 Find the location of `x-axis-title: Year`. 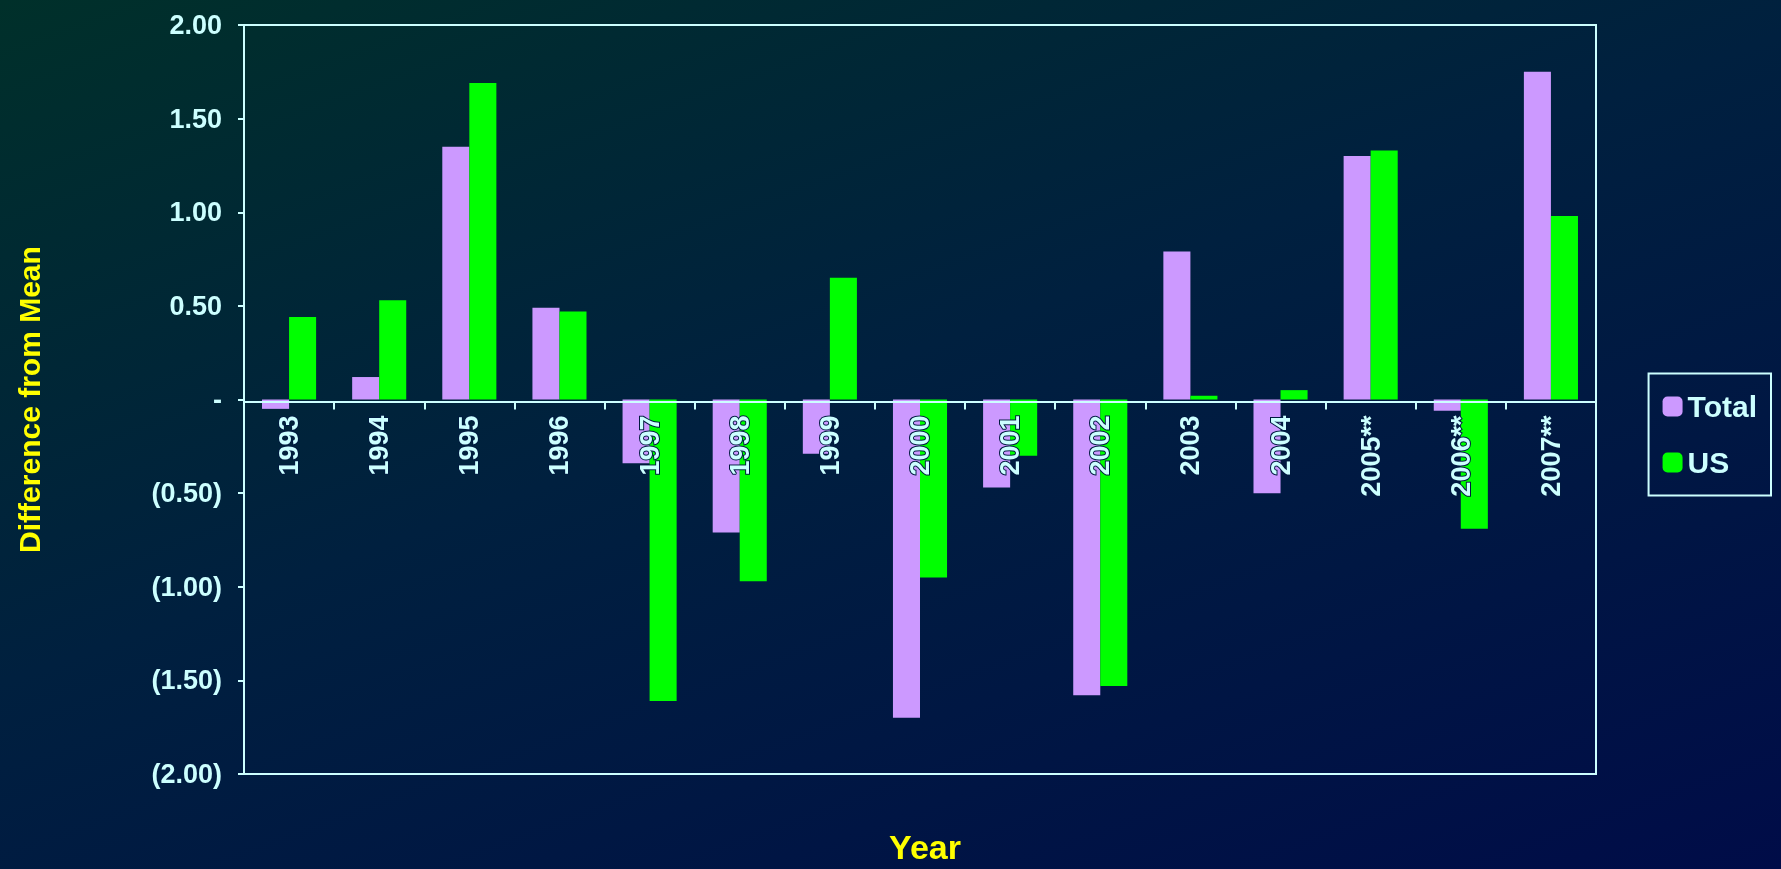

x-axis-title: Year is located at coordinates (925, 847).